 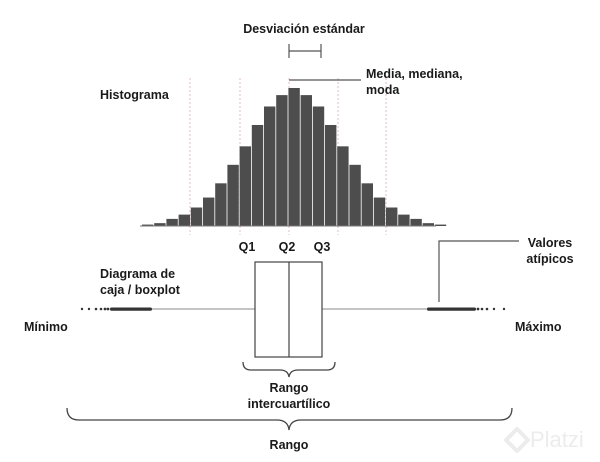 I want to click on platzi-watermark: Platzi, so click(x=544, y=440).